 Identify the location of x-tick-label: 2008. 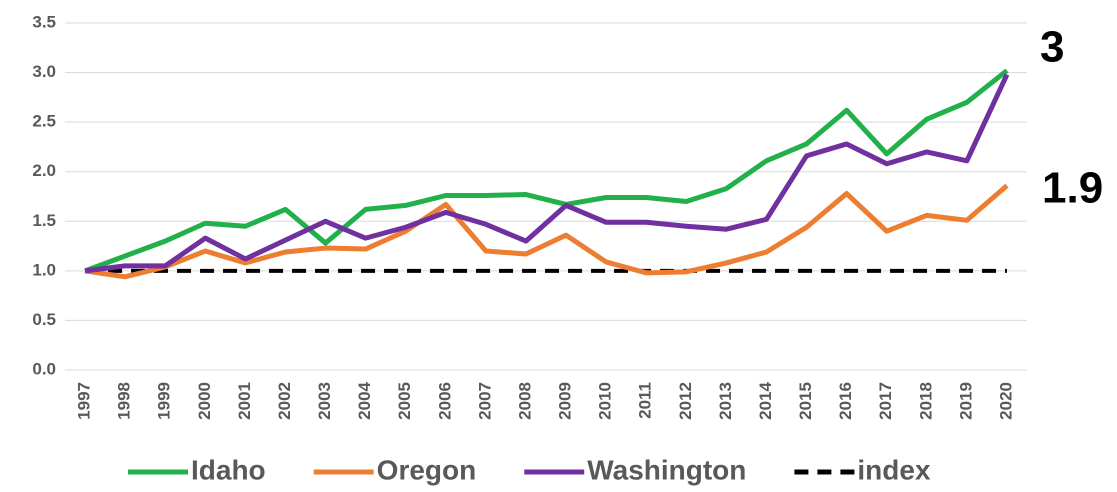
(524, 401).